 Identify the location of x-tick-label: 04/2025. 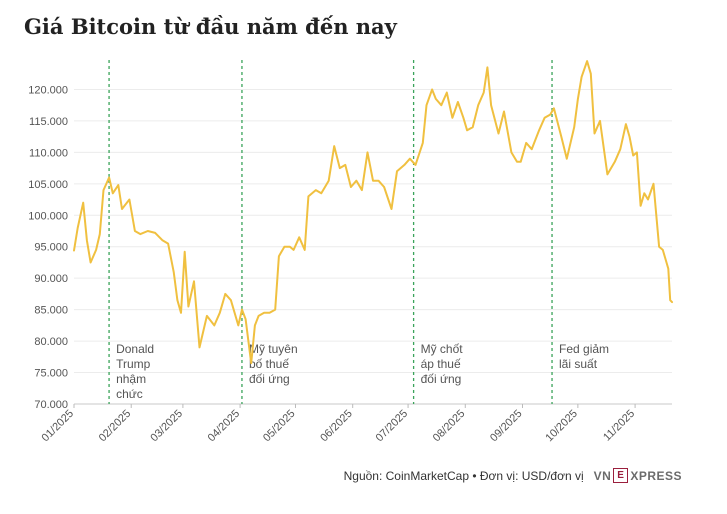
(224, 426).